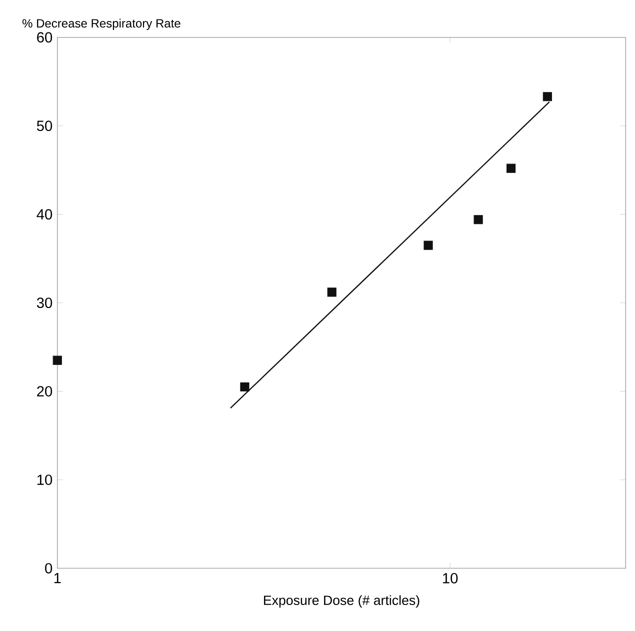 This screenshot has width=635, height=631. I want to click on x-tick-label: 1, so click(57, 578).